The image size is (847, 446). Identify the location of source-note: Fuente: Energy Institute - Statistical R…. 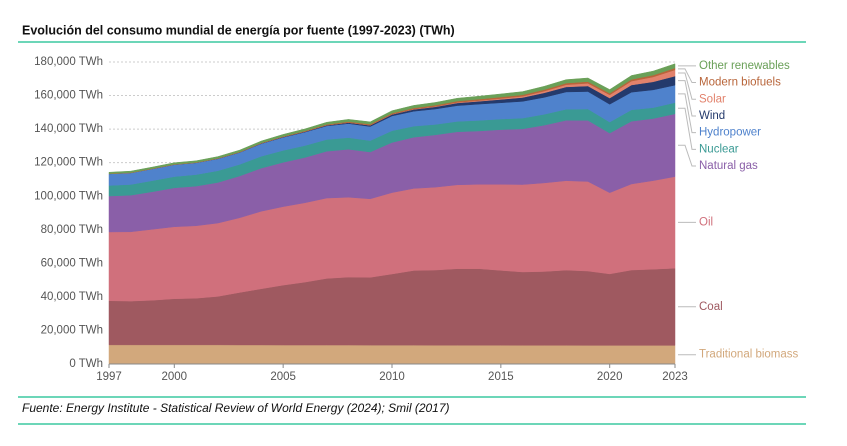
(236, 408).